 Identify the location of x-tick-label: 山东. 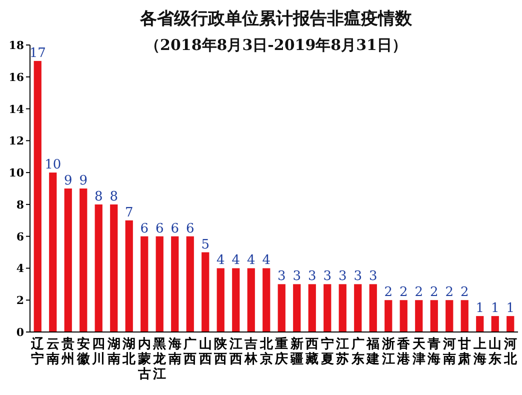
(495, 352).